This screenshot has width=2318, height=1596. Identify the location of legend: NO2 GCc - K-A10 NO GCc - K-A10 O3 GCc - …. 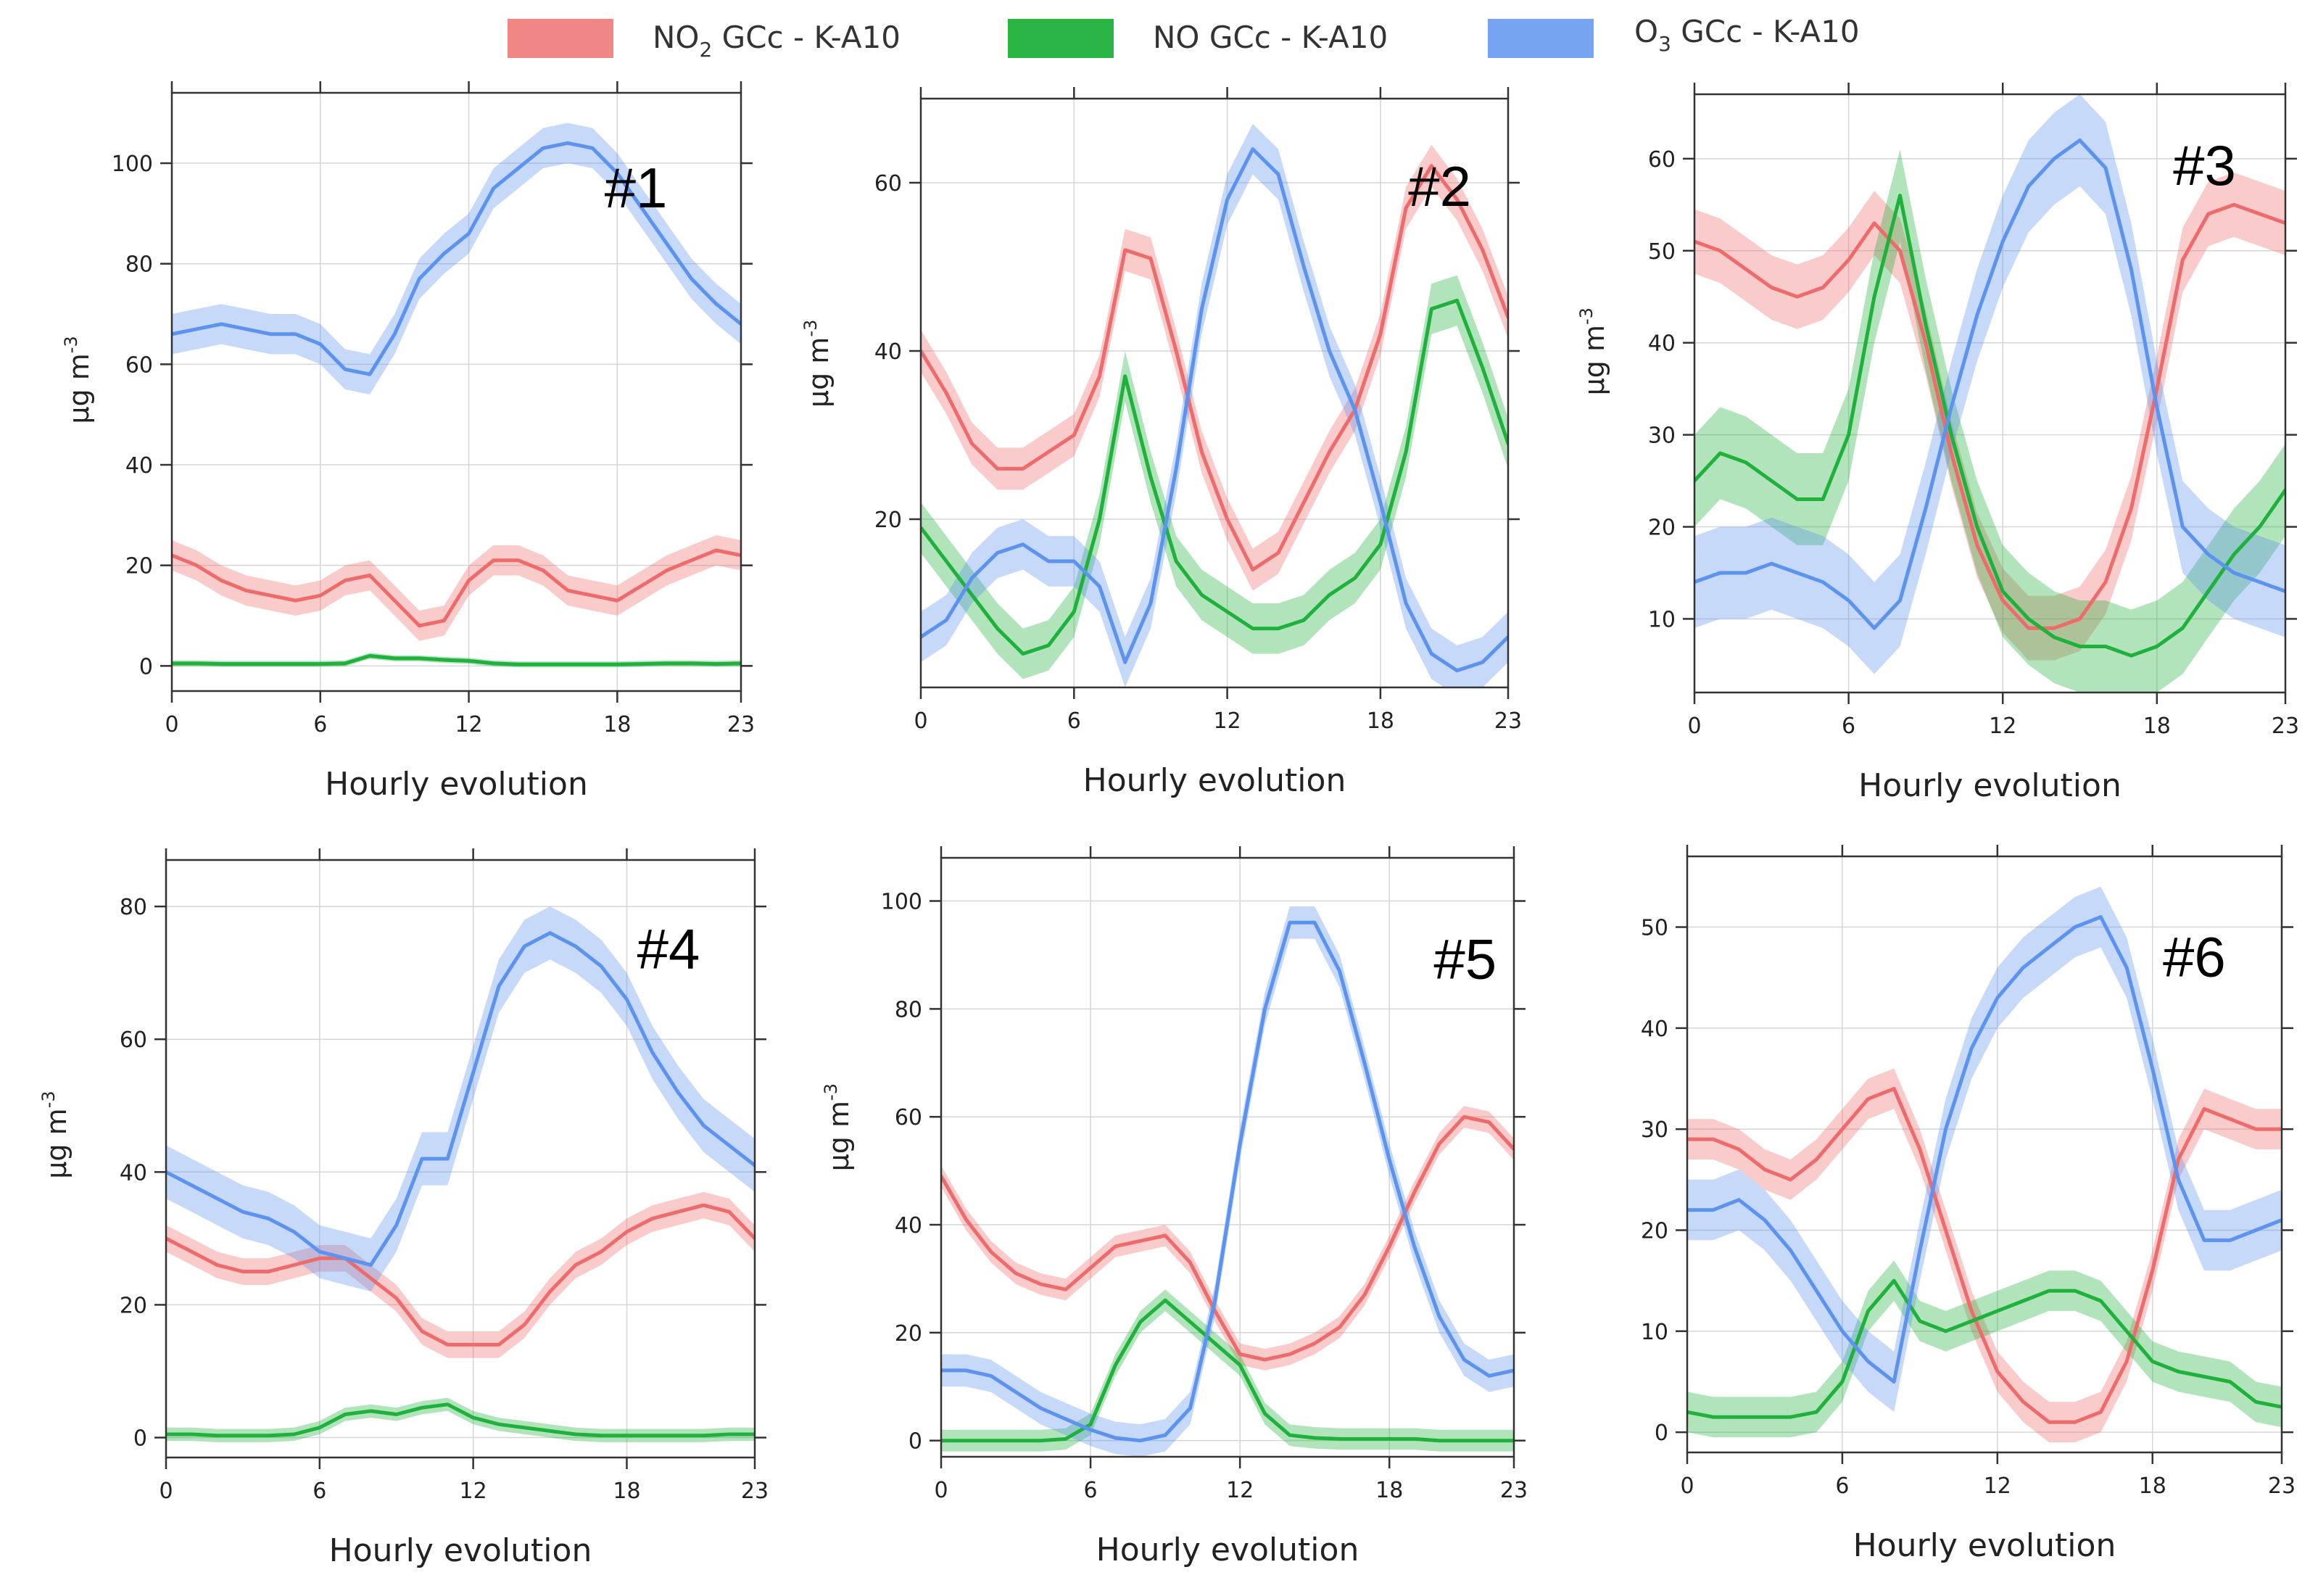
(1184, 38).